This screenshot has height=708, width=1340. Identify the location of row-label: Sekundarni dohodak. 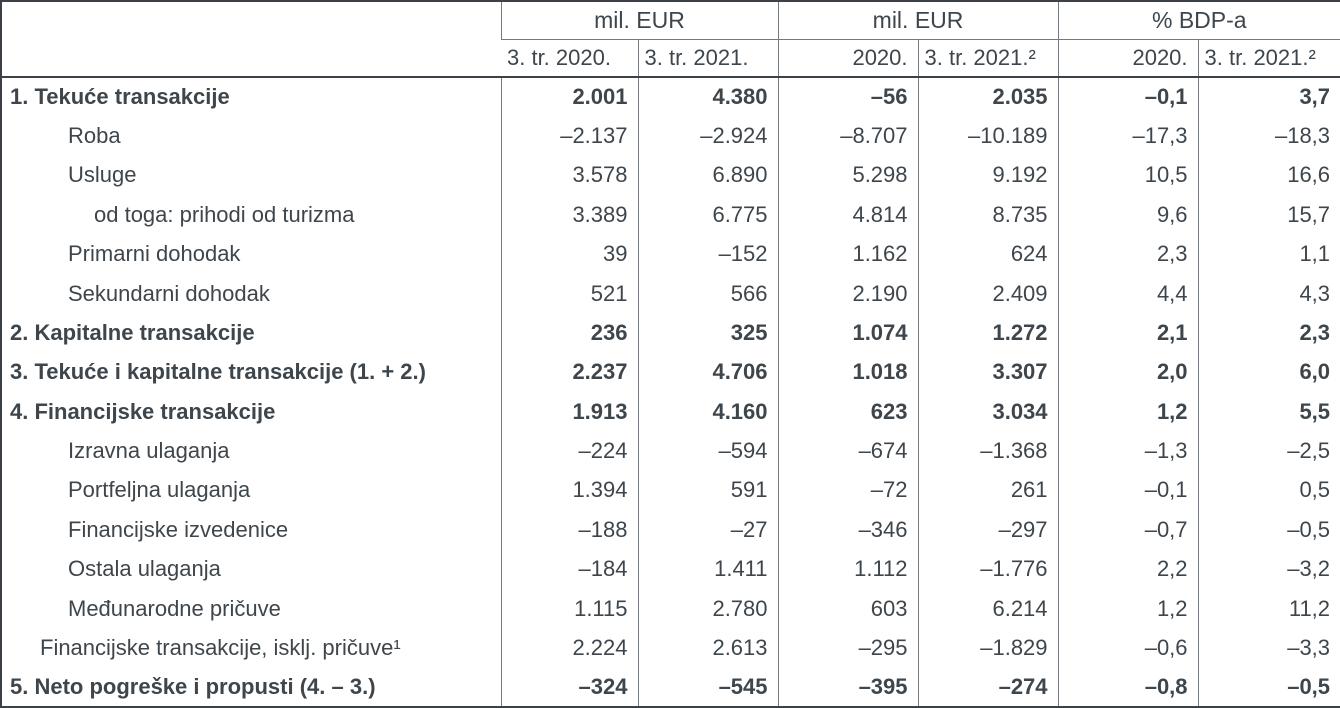
(169, 293).